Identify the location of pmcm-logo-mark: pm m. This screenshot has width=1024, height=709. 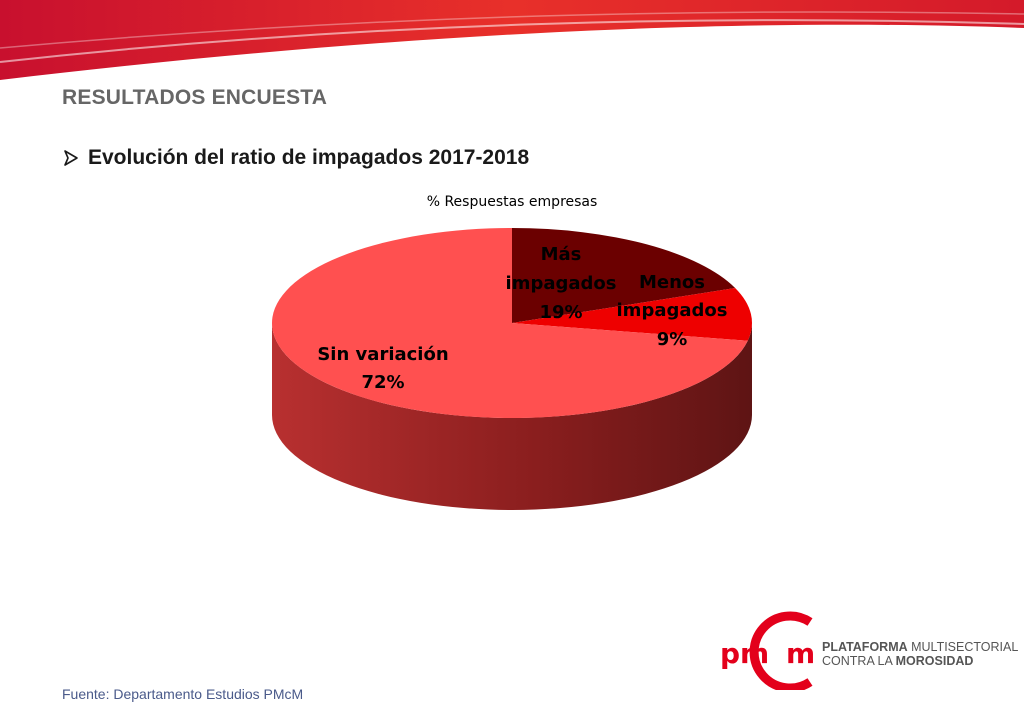
(767, 652).